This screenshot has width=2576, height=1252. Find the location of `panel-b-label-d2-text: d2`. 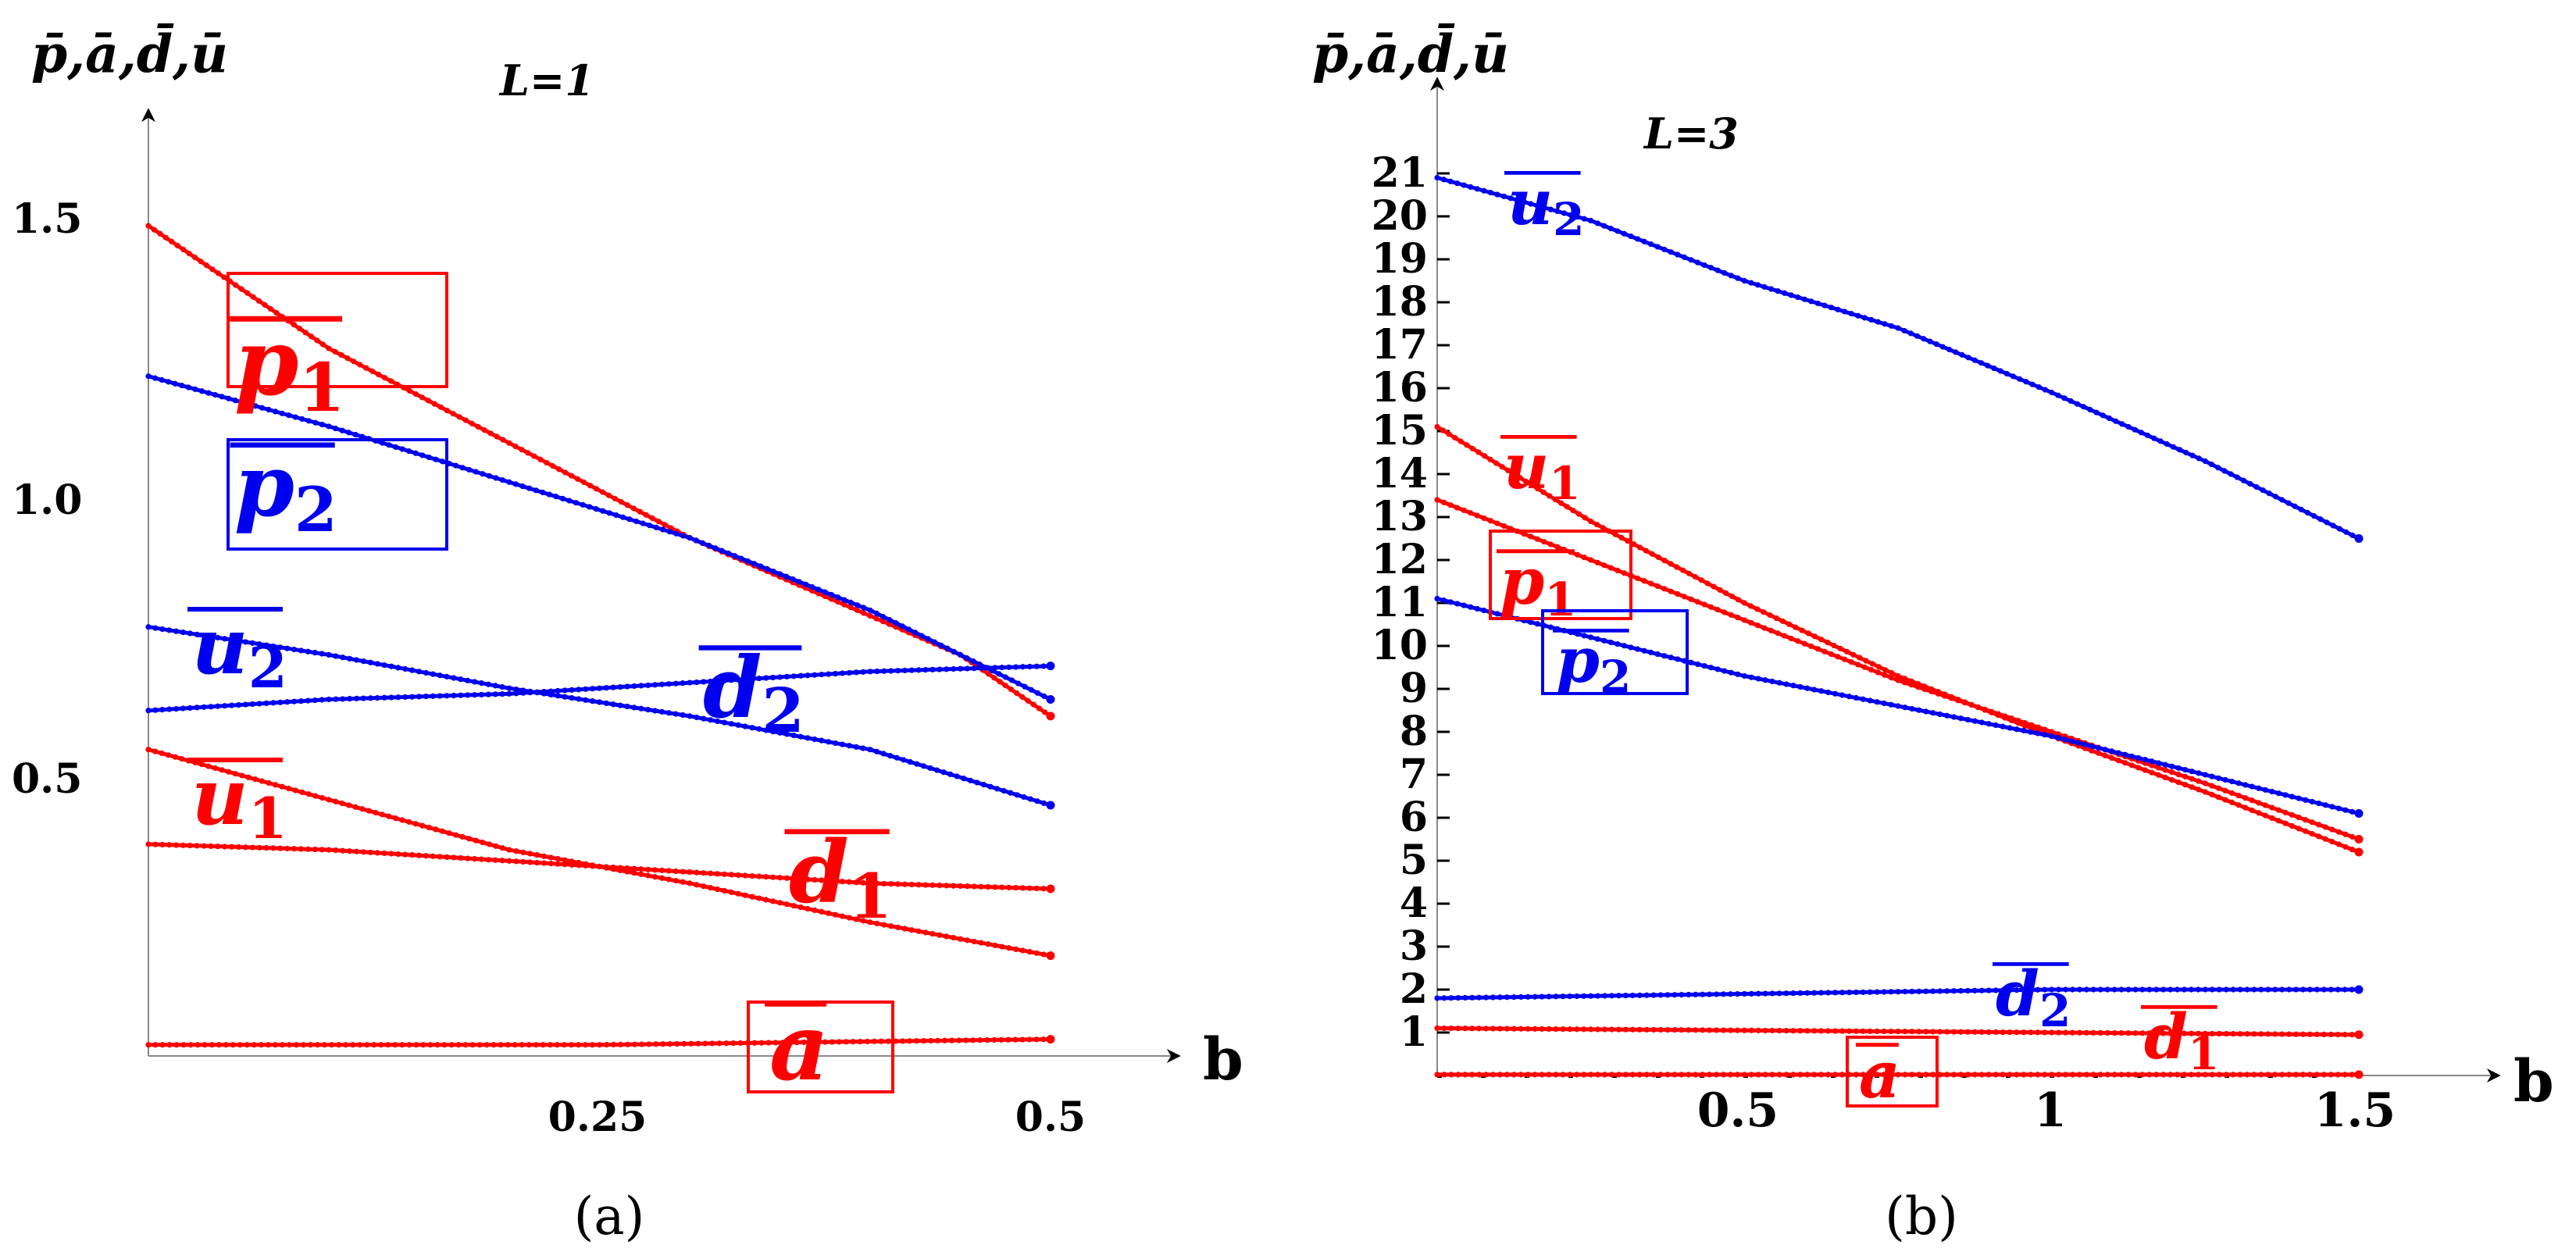

panel-b-label-d2-text: d2 is located at coordinates (2033, 997).